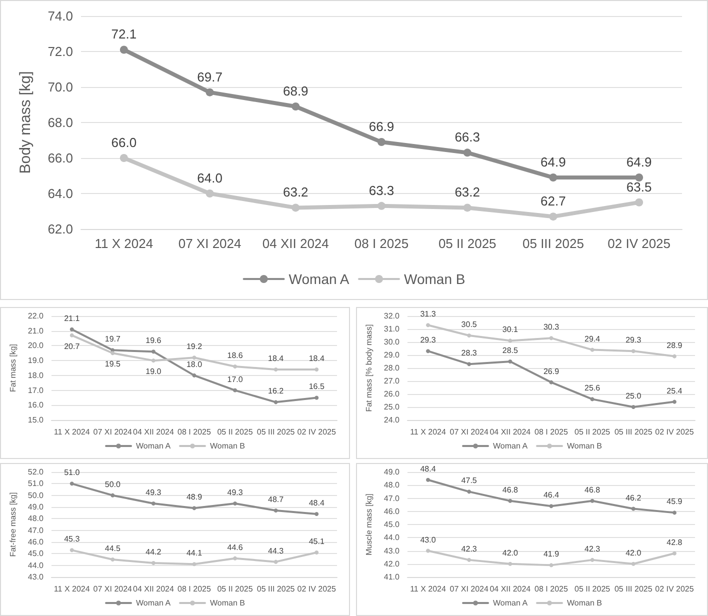 The width and height of the screenshot is (708, 616). Describe the element at coordinates (467, 137) in the screenshot. I see `data-label: 66.3` at that location.